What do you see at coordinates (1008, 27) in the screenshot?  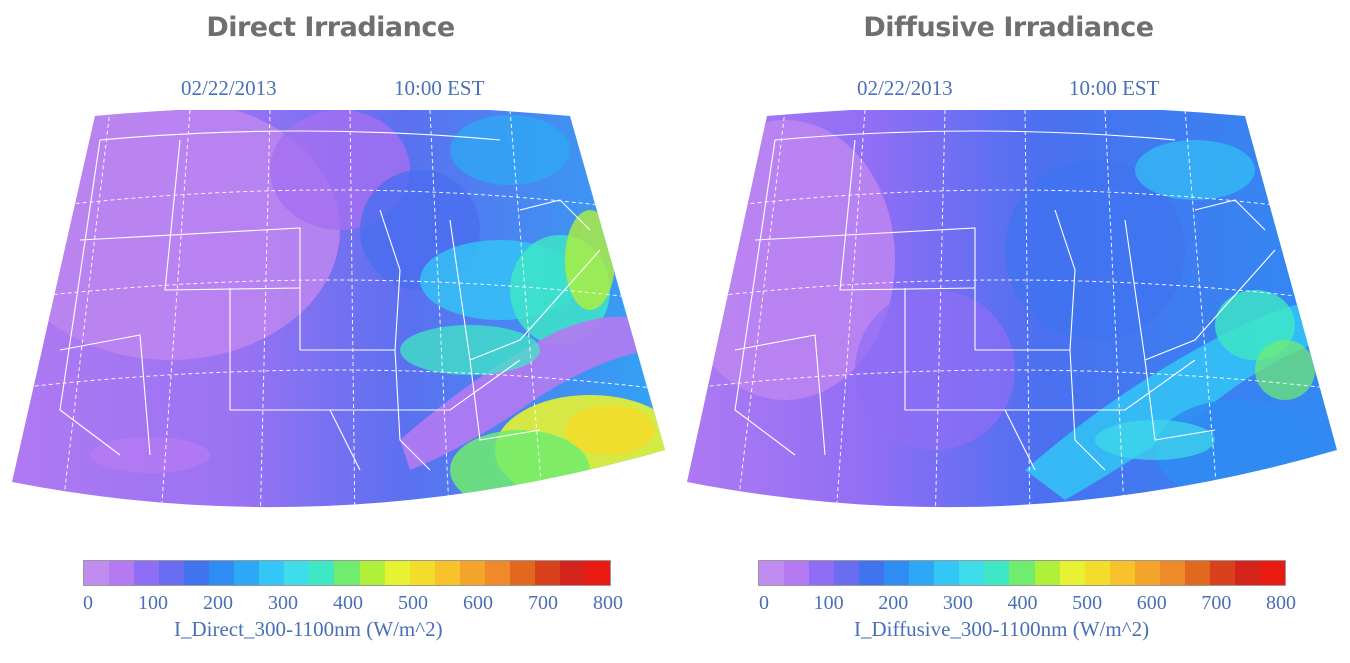 I see `panel-title: Diffusive Irradiance` at bounding box center [1008, 27].